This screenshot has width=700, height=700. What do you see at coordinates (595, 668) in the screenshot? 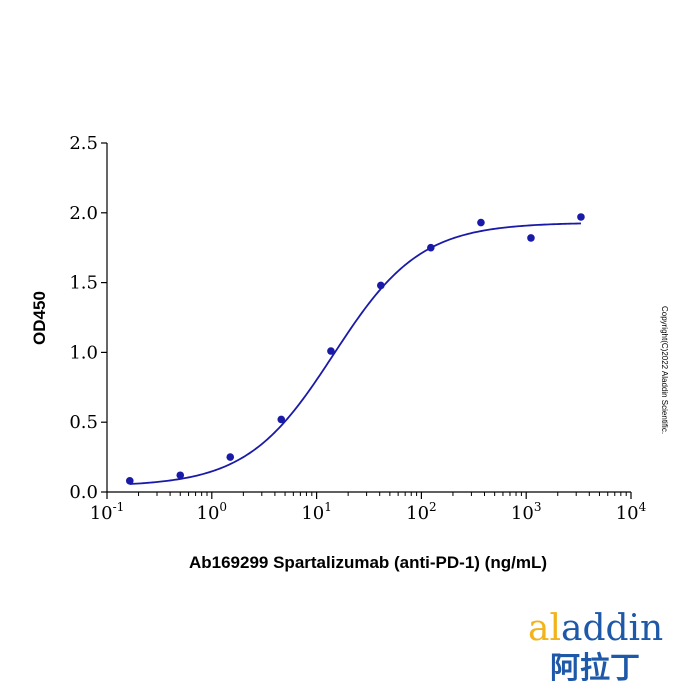
I see `logo-chinese: 阿拉丁` at bounding box center [595, 668].